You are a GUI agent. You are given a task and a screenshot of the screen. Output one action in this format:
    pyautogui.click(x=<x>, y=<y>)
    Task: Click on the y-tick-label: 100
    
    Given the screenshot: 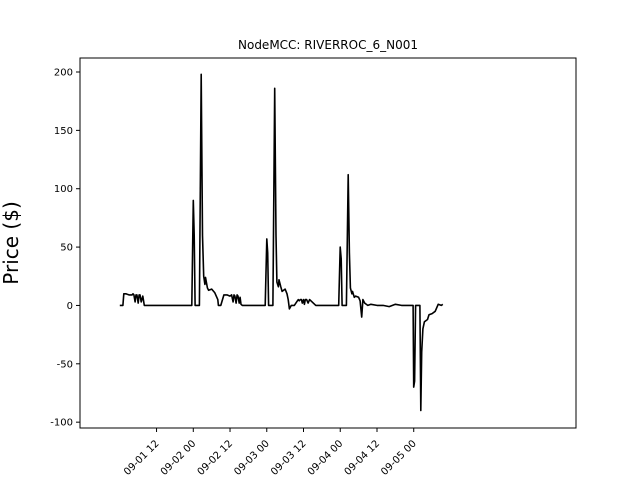 What is the action you would take?
    pyautogui.click(x=63, y=189)
    